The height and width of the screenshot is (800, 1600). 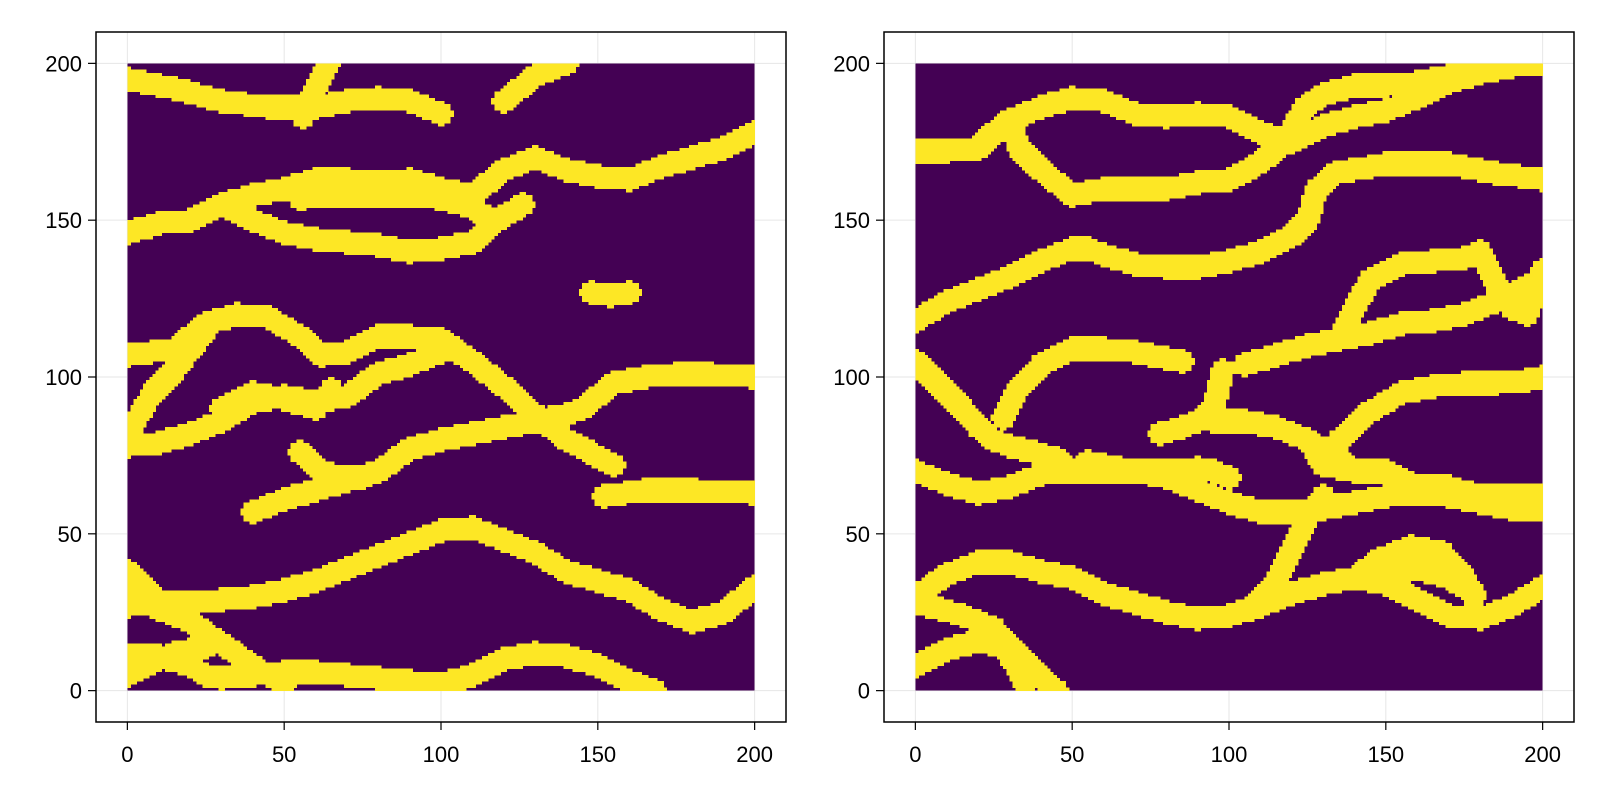 I want to click on y-tick-label: 0, so click(x=864, y=691).